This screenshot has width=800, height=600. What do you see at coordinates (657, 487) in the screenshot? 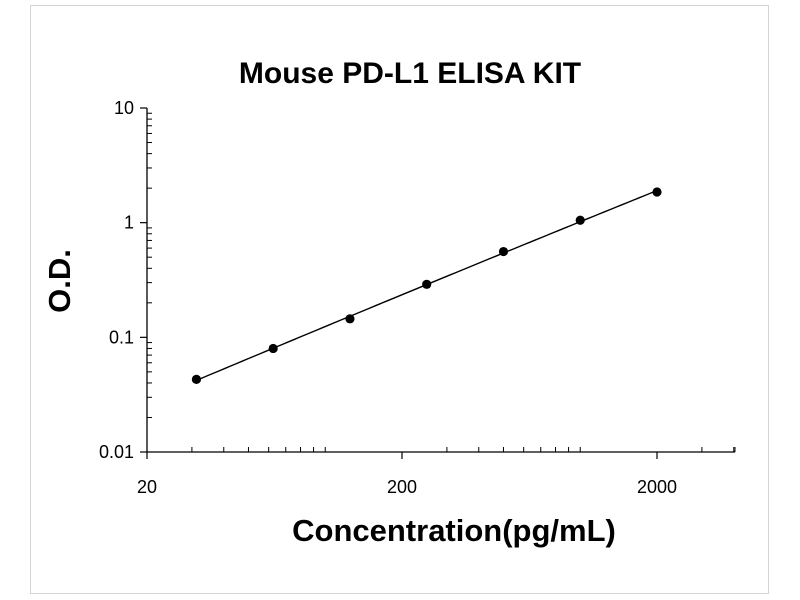
I see `x-tick-label: 2000` at bounding box center [657, 487].